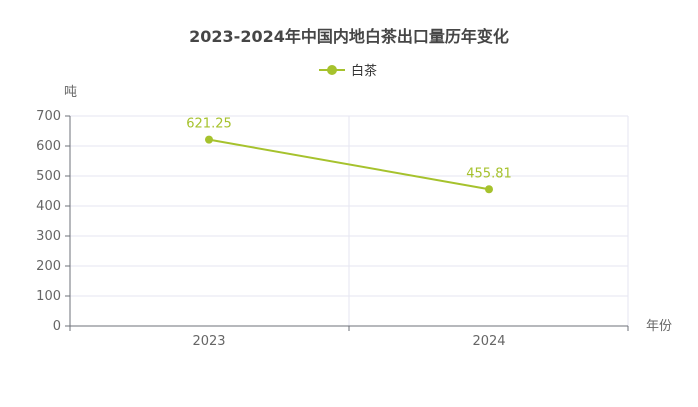  I want to click on y-axis-label: 吨, so click(70, 92).